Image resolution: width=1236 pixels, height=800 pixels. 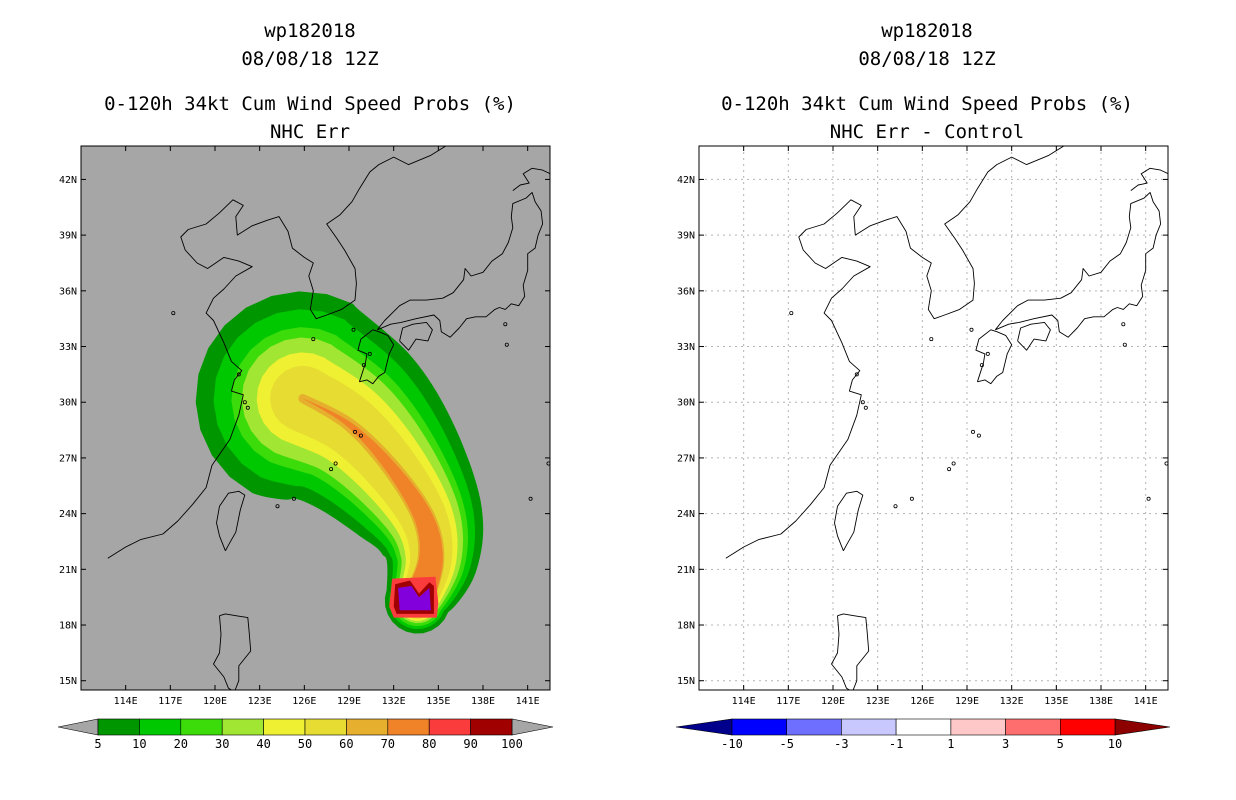 I want to click on colorbar-label: -3, so click(x=841, y=744).